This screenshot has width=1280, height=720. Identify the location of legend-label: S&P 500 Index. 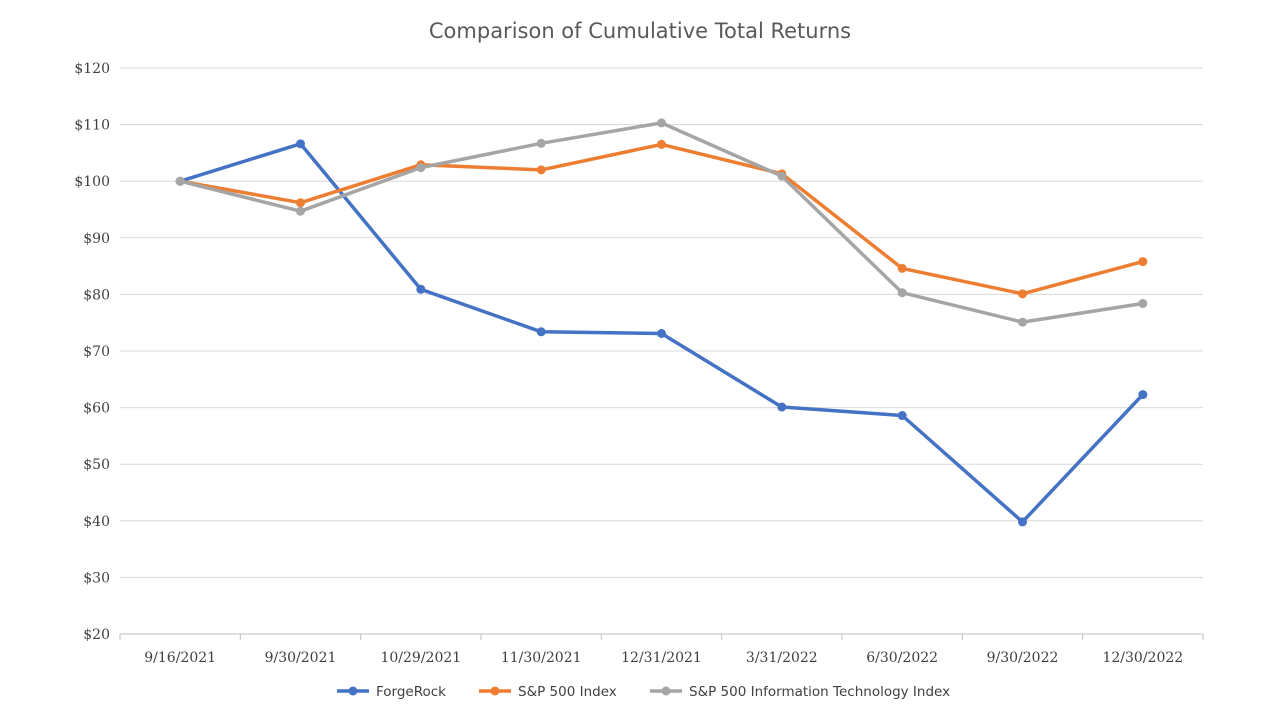
(567, 692).